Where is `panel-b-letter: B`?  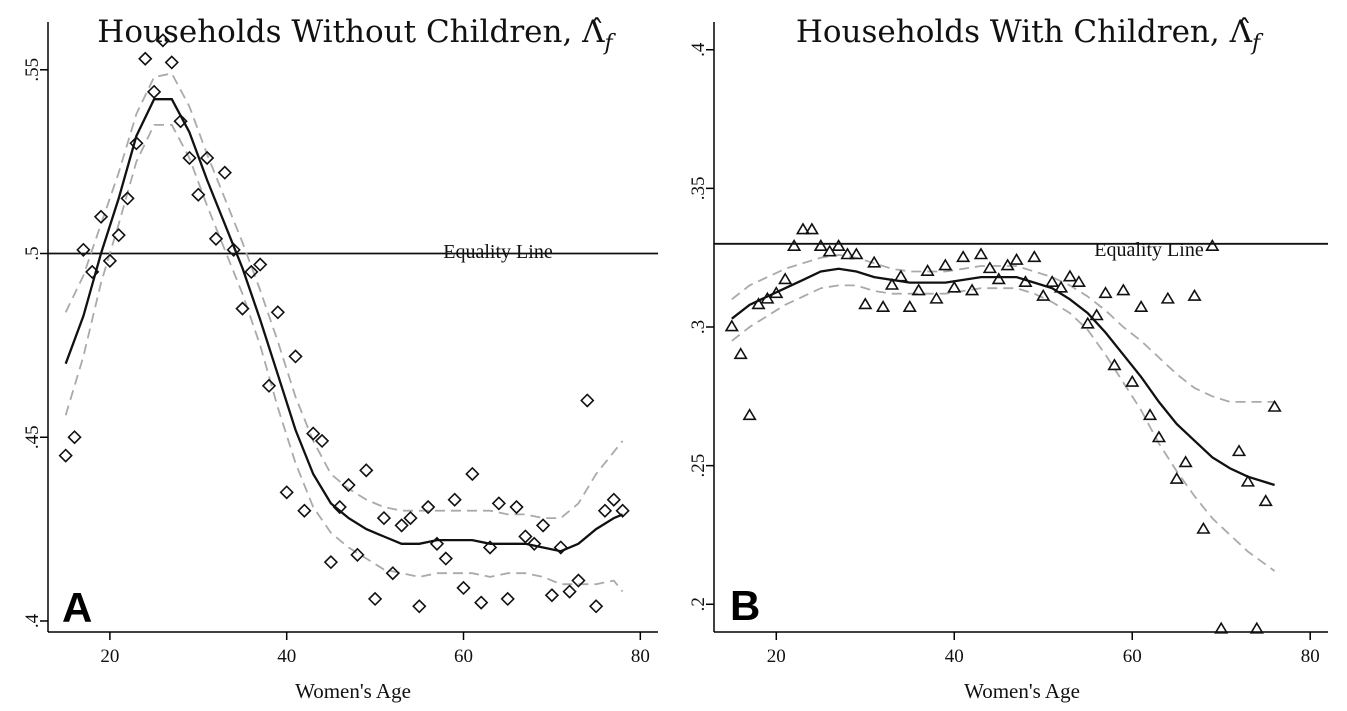 panel-b-letter: B is located at coordinates (745, 605).